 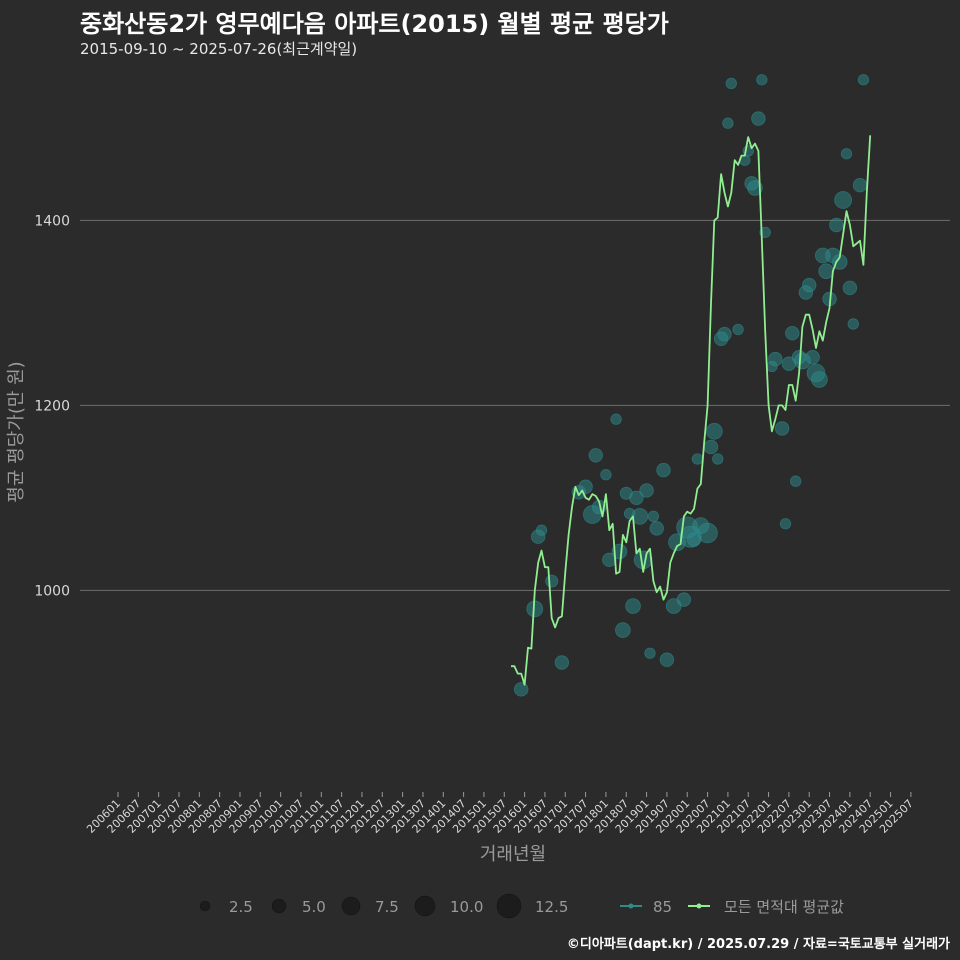 I want to click on legend-size-7-5-label: 7.5, so click(x=387, y=907).